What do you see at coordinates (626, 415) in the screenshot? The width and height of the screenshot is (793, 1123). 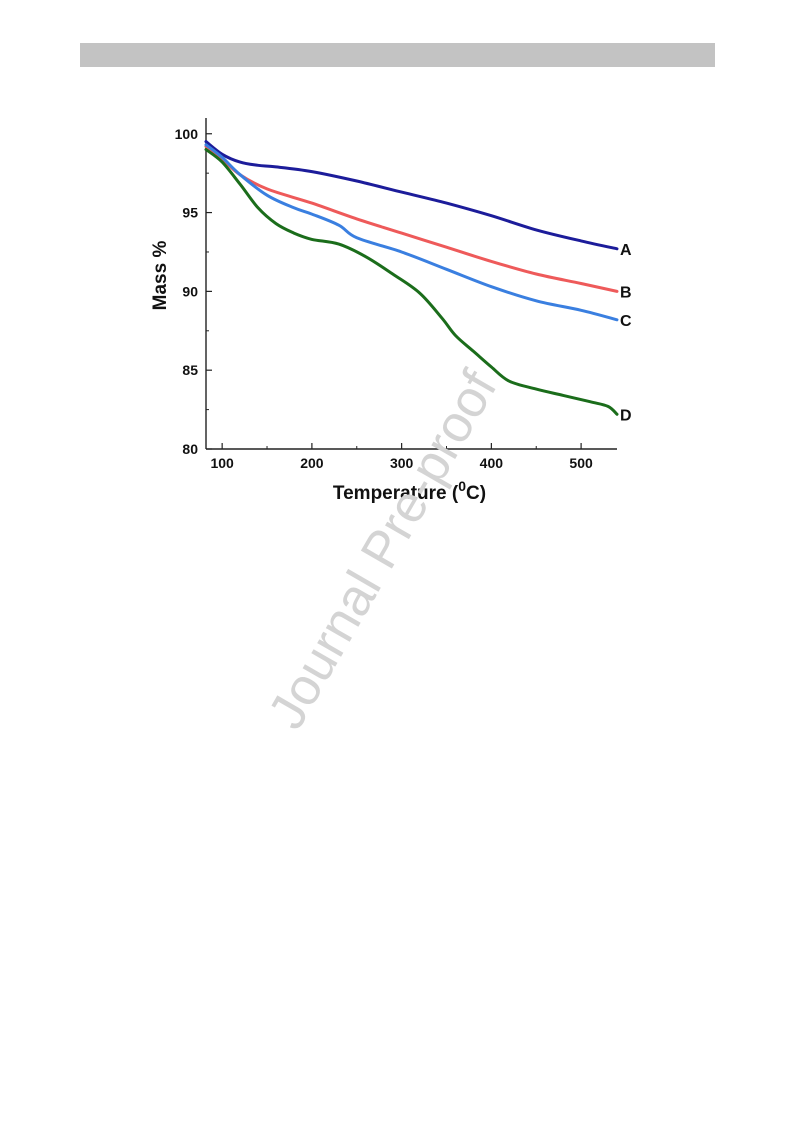 I see `series-label-d: D` at bounding box center [626, 415].